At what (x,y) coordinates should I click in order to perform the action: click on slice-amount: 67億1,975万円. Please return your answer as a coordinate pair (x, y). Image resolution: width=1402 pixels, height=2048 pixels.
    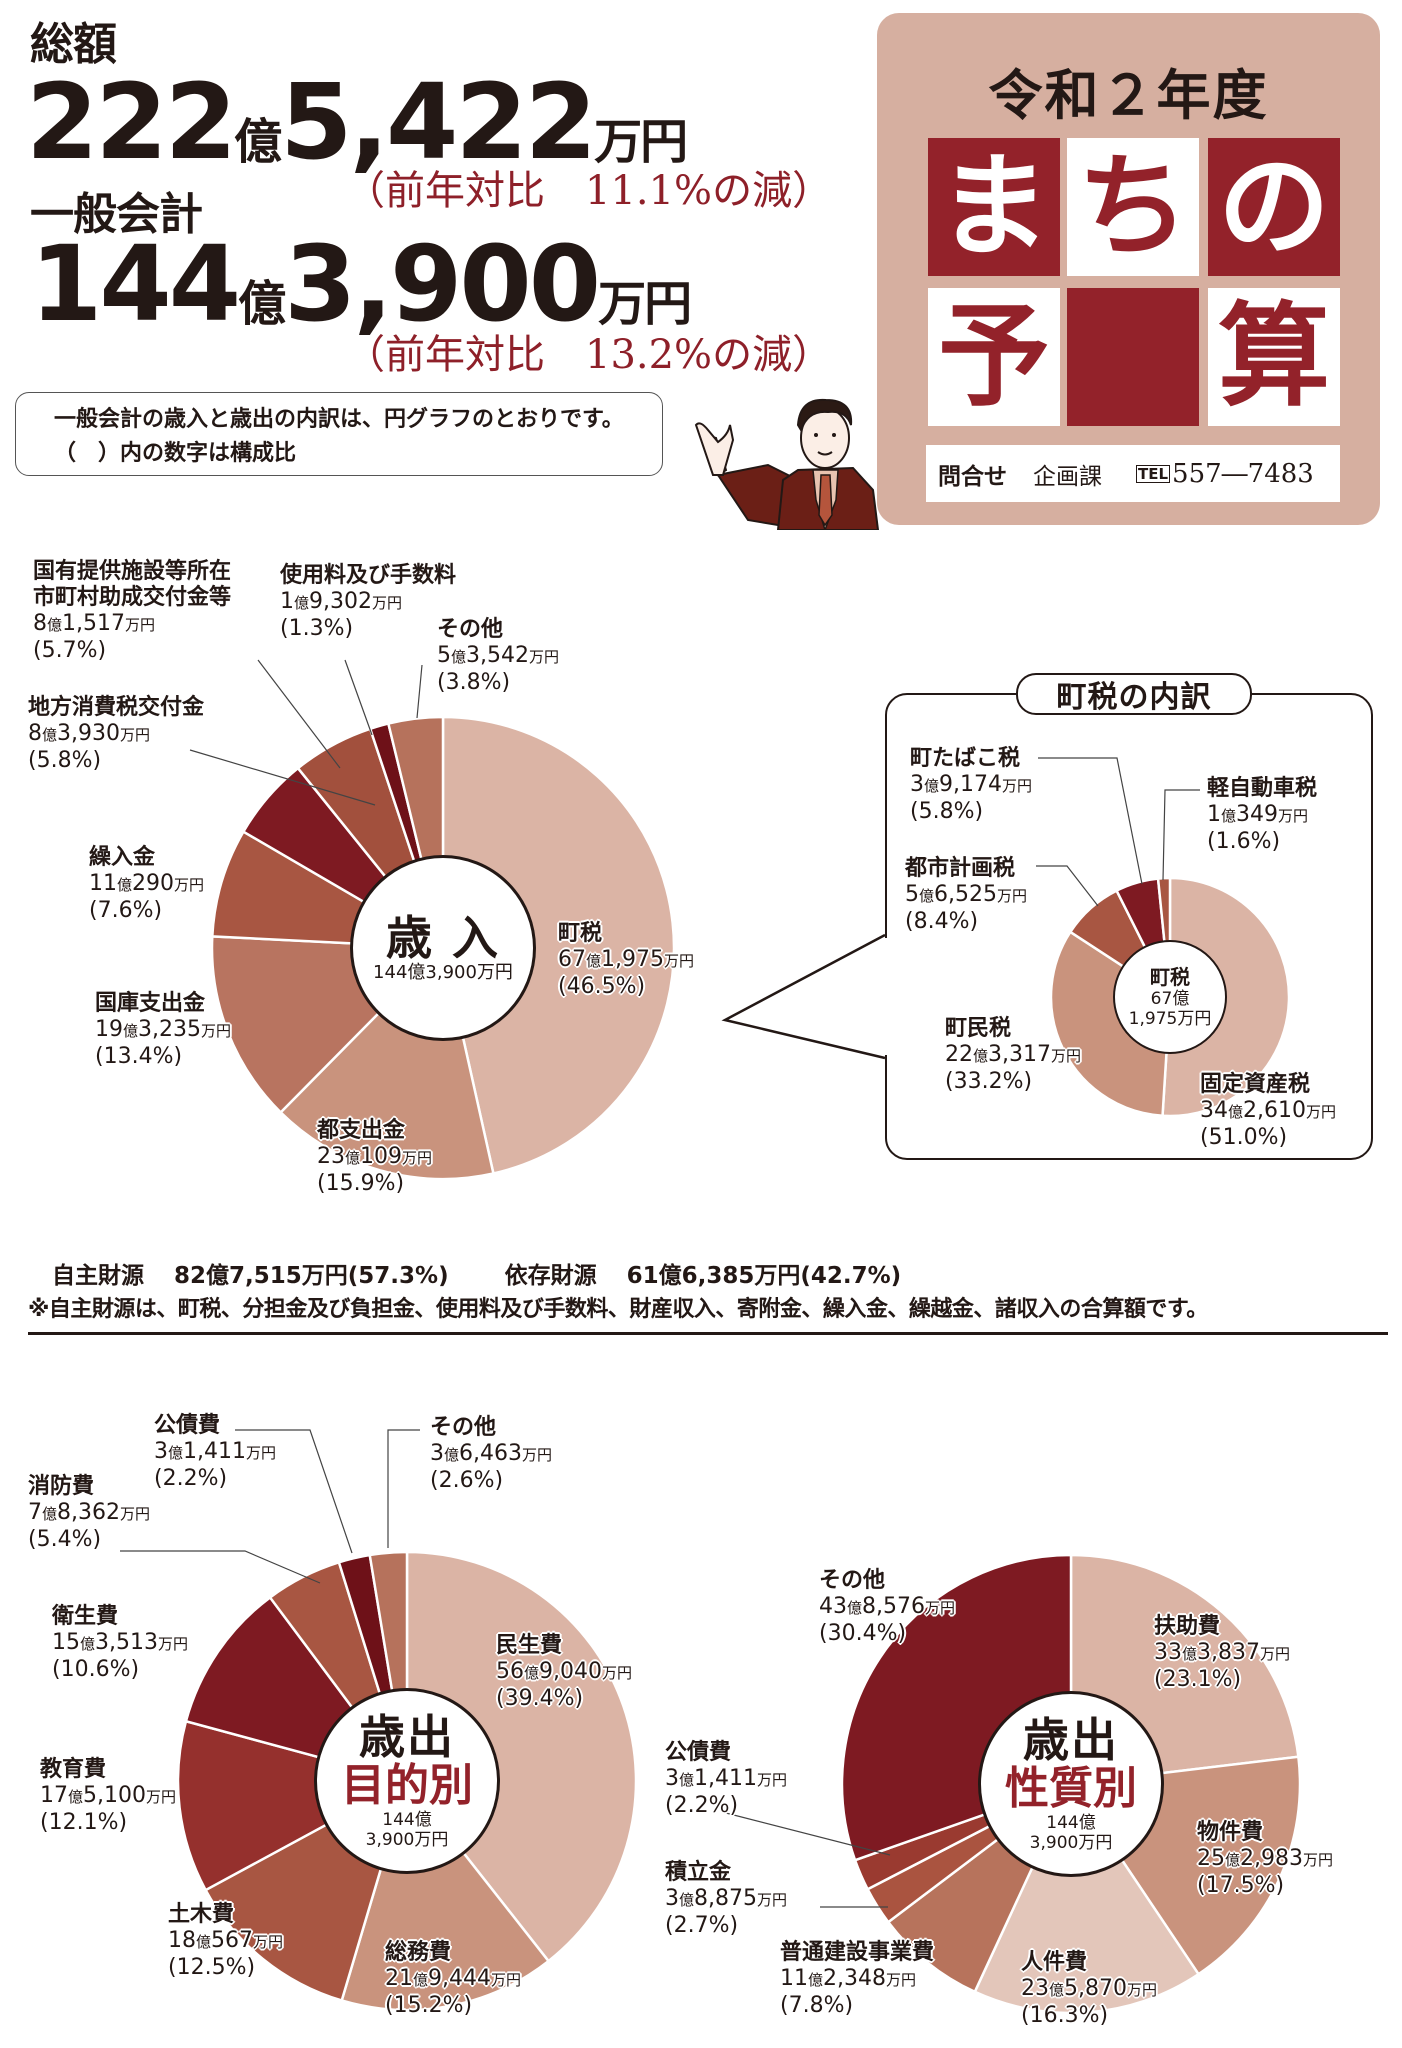
    Looking at the image, I should click on (626, 959).